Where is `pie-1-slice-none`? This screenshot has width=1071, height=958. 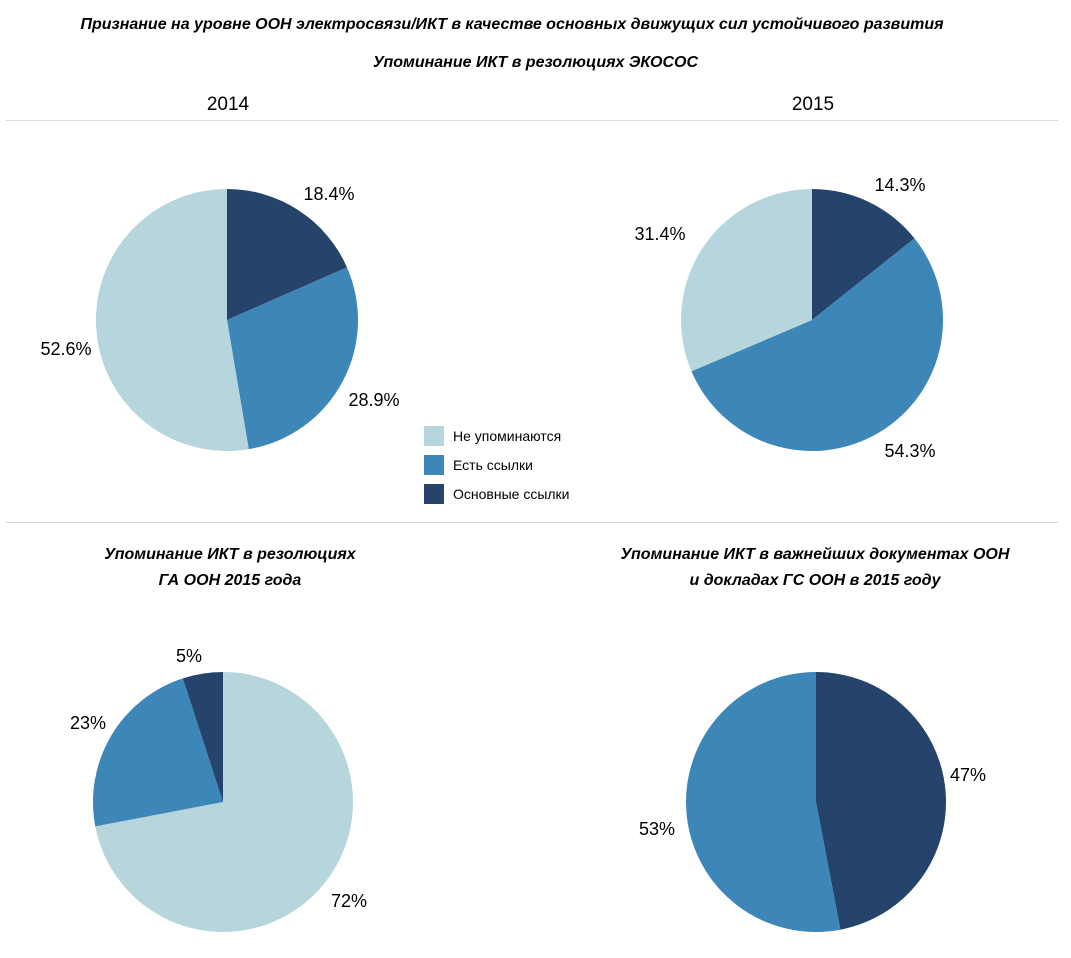 pie-1-slice-none is located at coordinates (172, 319).